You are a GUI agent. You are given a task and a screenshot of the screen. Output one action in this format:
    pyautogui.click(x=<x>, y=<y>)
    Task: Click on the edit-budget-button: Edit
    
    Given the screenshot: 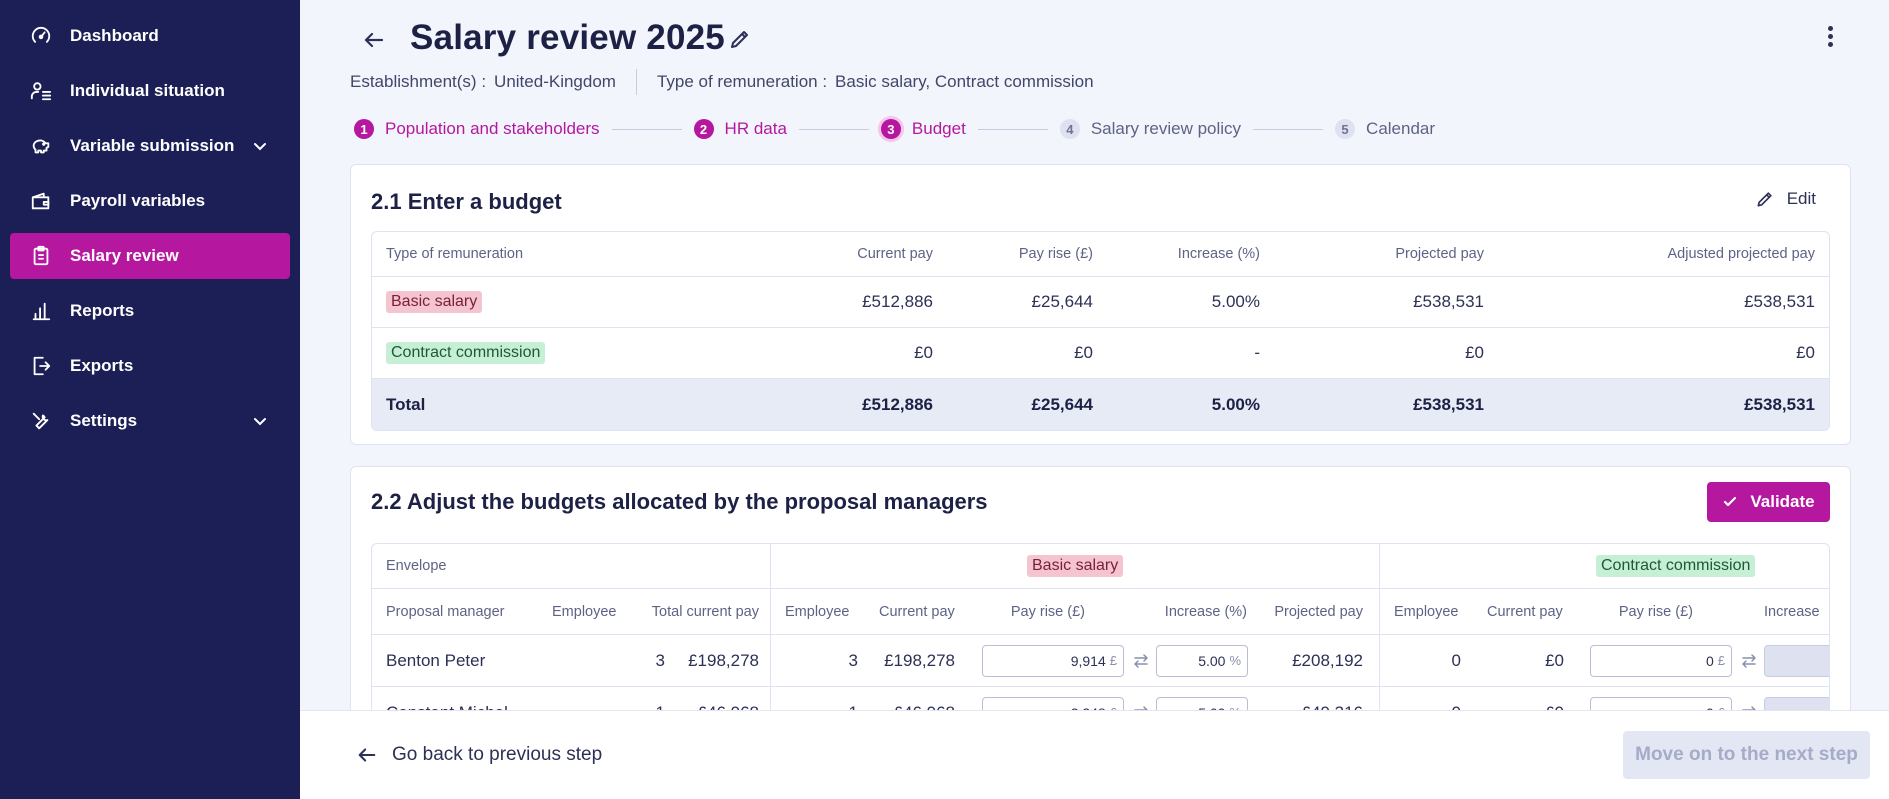 What is the action you would take?
    pyautogui.click(x=1785, y=199)
    